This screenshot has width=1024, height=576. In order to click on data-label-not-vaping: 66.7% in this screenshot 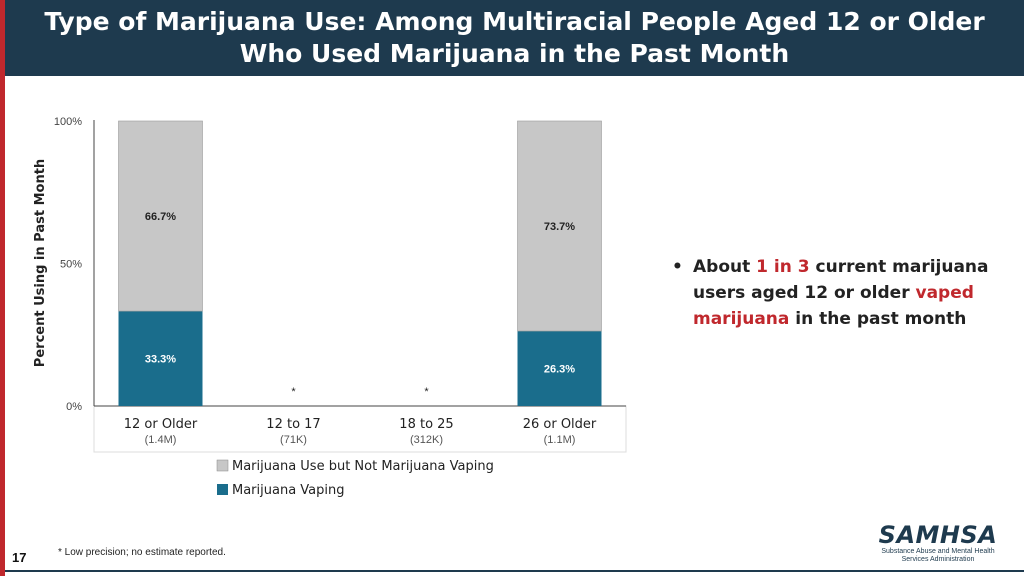, I will do `click(160, 217)`.